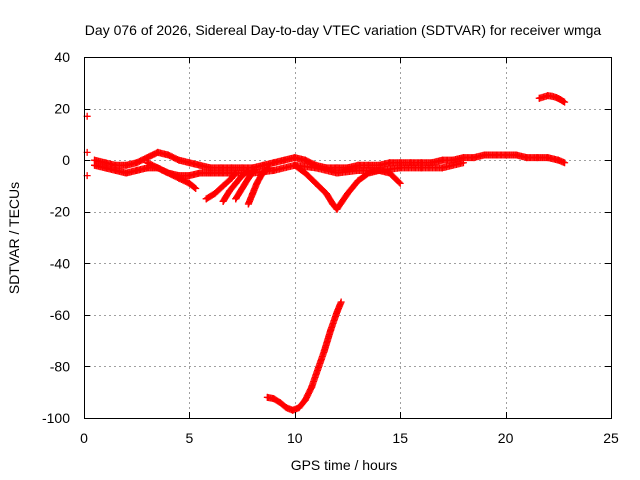 The width and height of the screenshot is (640, 480). What do you see at coordinates (14, 238) in the screenshot?
I see `y-axis-label: SDTVAR / TECUs` at bounding box center [14, 238].